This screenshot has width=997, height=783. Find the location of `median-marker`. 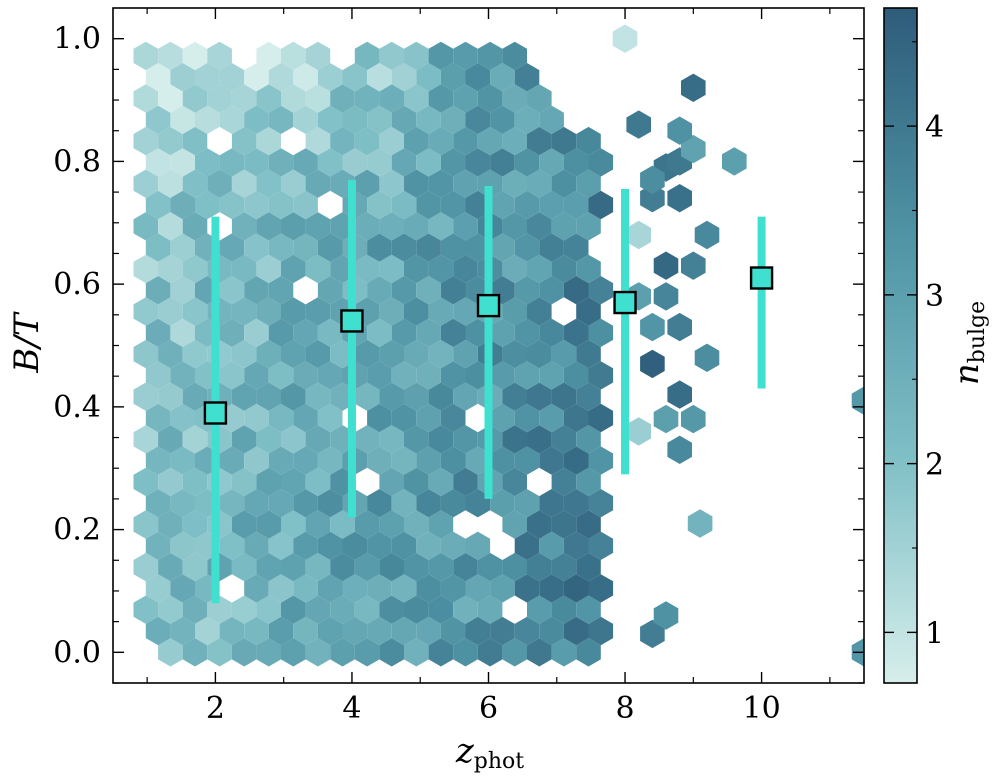

median-marker is located at coordinates (761, 278).